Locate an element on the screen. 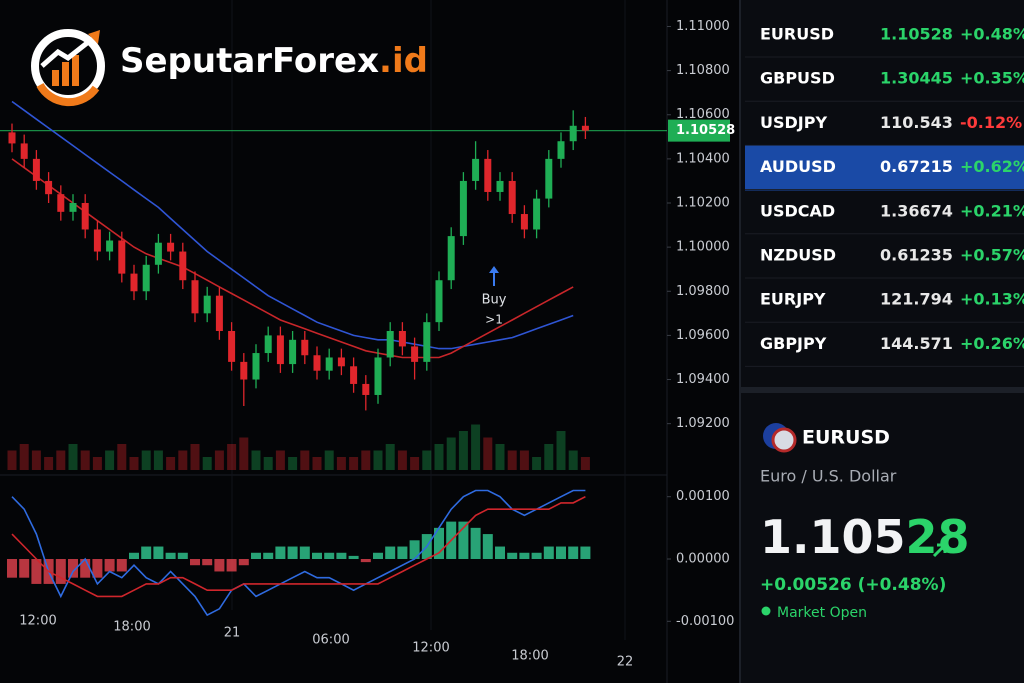 This screenshot has width=1024, height=683. indicator-line is located at coordinates (298, 553).